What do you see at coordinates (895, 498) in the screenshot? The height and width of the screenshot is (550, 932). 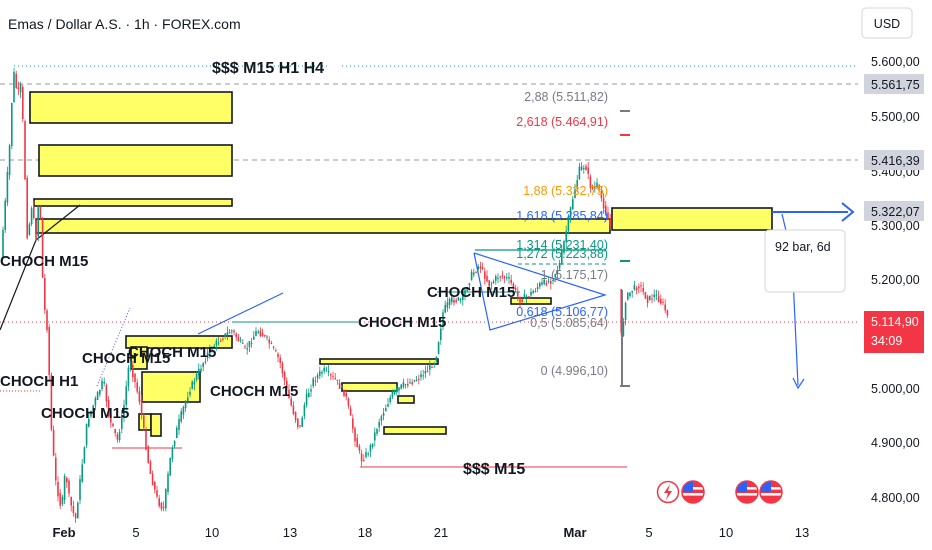 I see `y-tick-4800: 4.800,00` at bounding box center [895, 498].